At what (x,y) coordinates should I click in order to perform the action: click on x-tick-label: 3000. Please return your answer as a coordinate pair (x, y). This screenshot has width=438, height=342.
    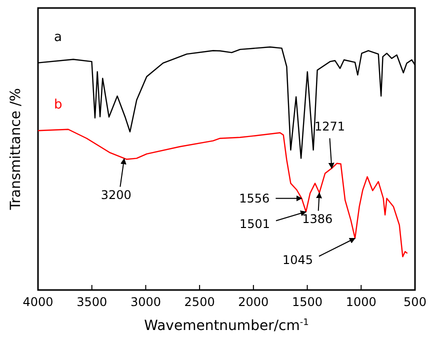
    Looking at the image, I should click on (145, 302).